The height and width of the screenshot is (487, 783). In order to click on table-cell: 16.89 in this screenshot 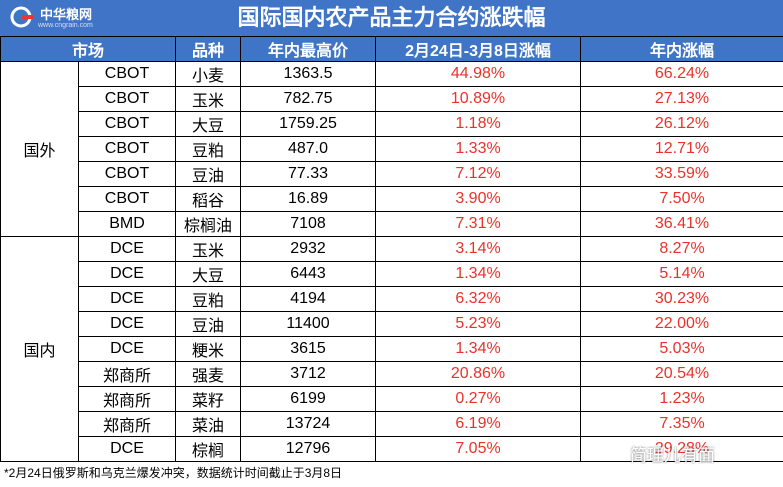, I will do `click(308, 199)`.